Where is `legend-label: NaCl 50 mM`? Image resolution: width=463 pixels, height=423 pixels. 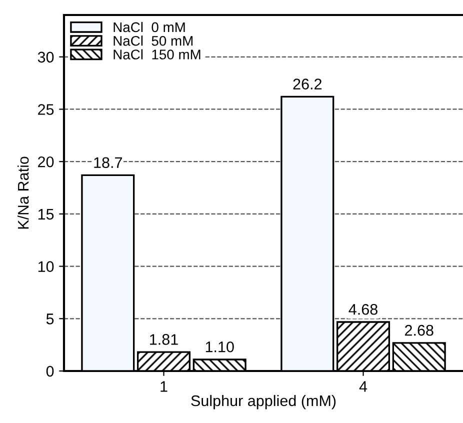 legend-label: NaCl 50 mM is located at coordinates (153, 41).